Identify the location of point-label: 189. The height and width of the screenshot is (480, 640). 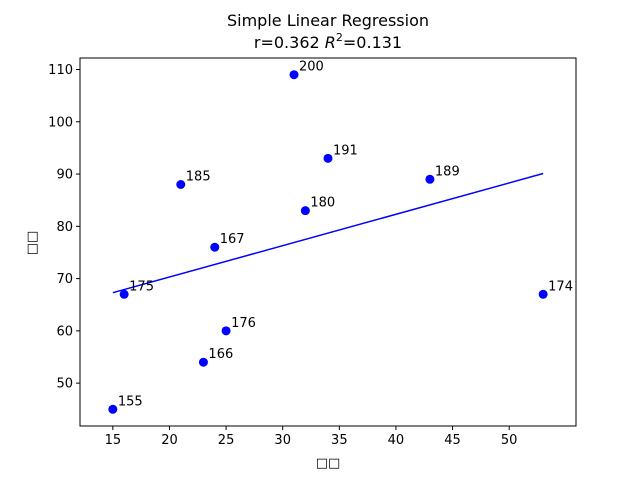
(447, 171).